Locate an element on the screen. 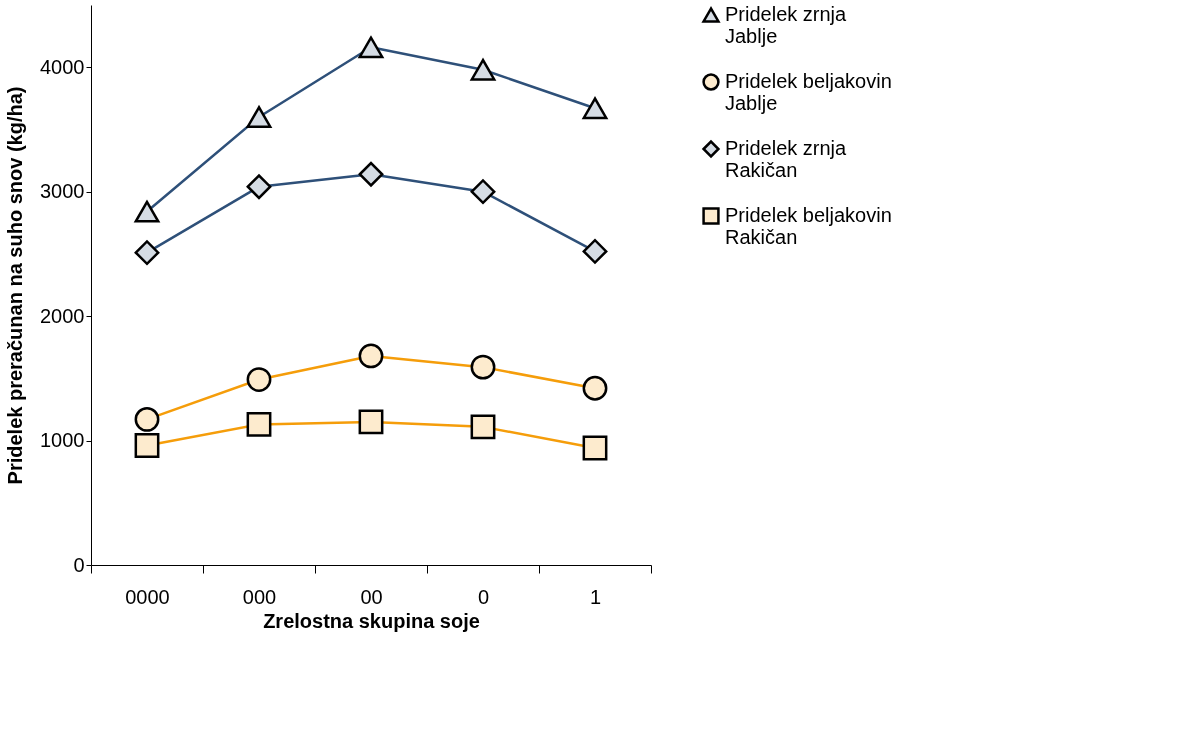  x-tick-label: 0000 is located at coordinates (147, 596).